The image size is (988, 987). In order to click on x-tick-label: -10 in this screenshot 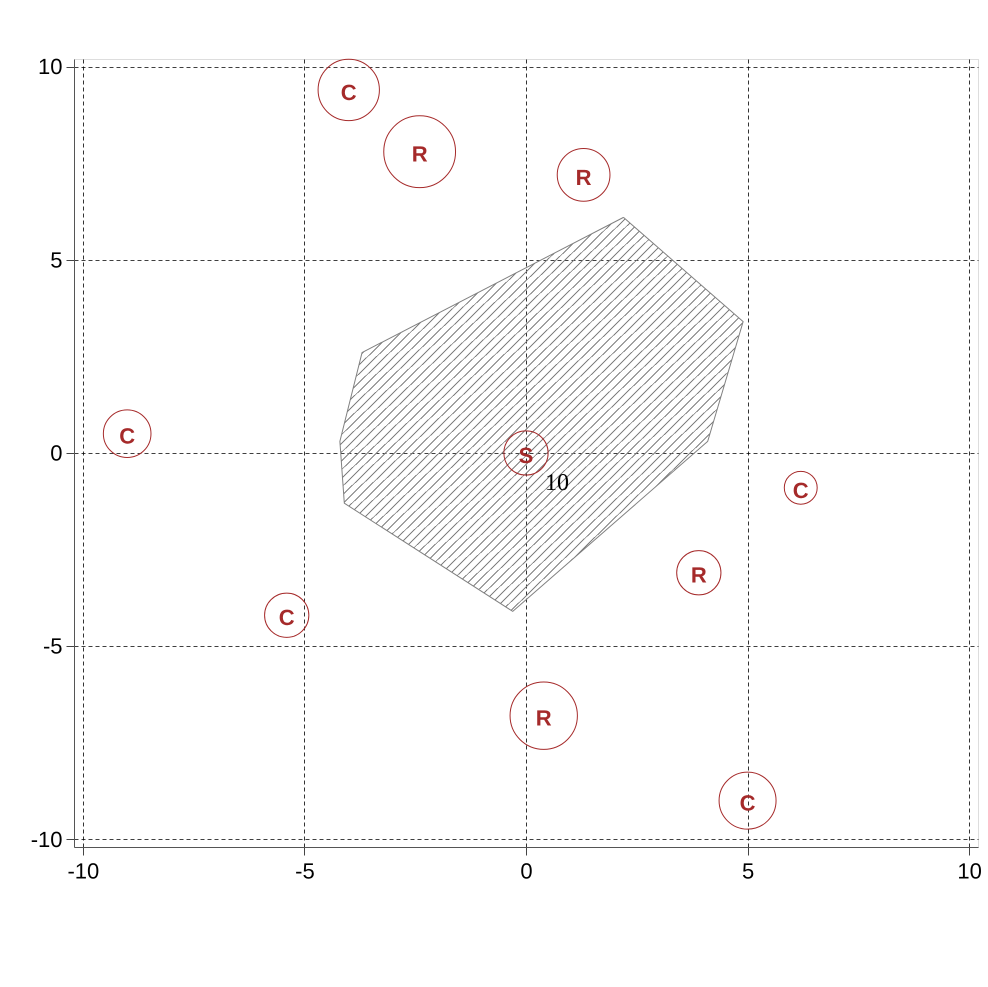, I will do `click(83, 871)`.